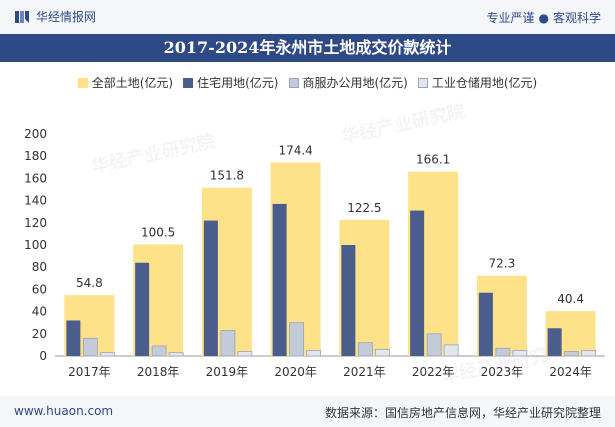  Describe the element at coordinates (82, 82) in the screenshot. I see `legend-swatch-total` at that location.